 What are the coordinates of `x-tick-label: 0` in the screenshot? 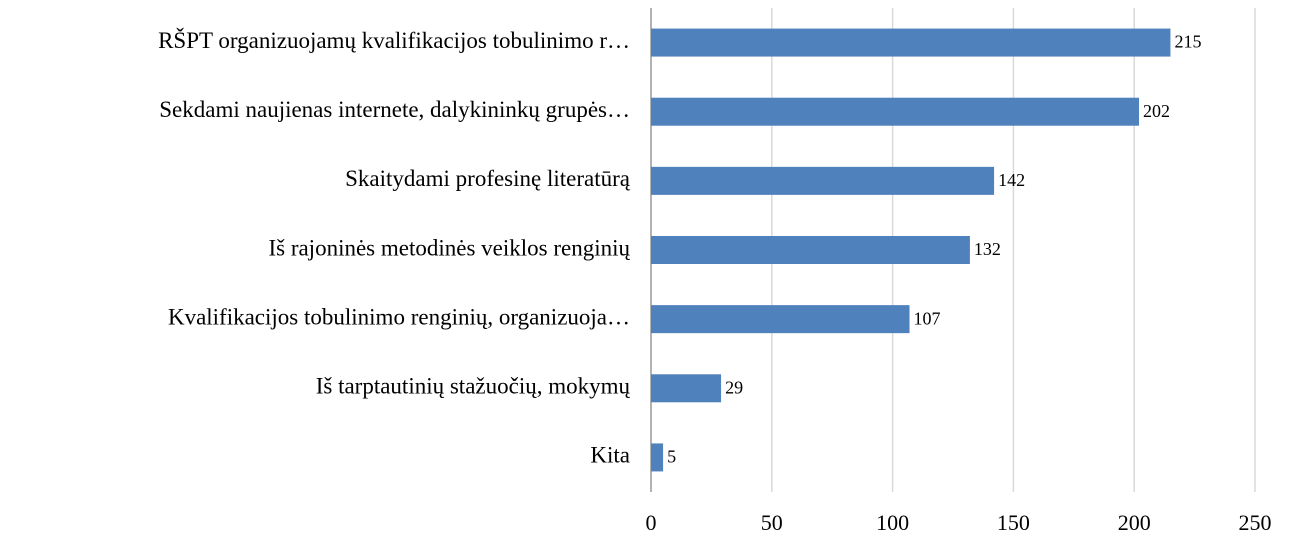 It's located at (651, 522).